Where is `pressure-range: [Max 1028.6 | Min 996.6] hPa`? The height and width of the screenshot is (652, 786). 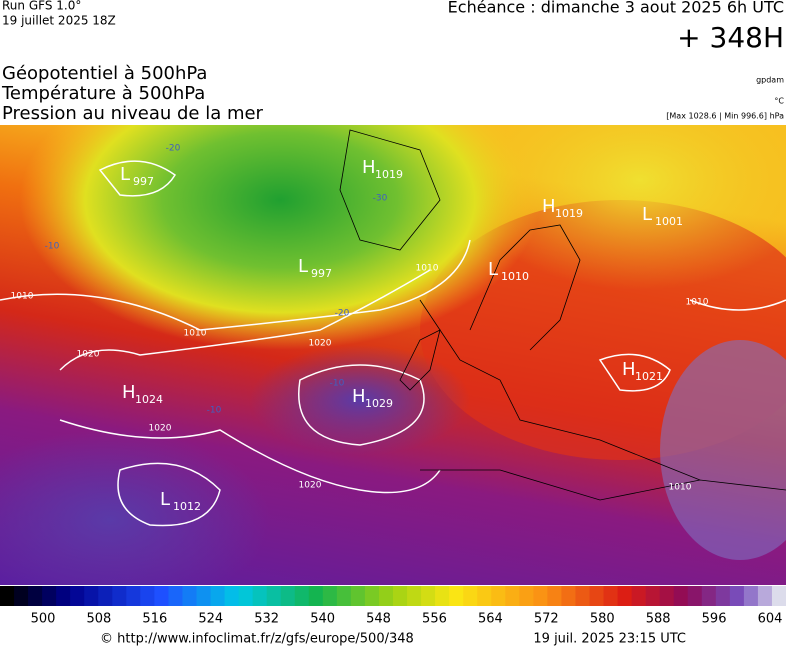
pressure-range: [Max 1028.6 | Min 996.6] hPa is located at coordinates (725, 116).